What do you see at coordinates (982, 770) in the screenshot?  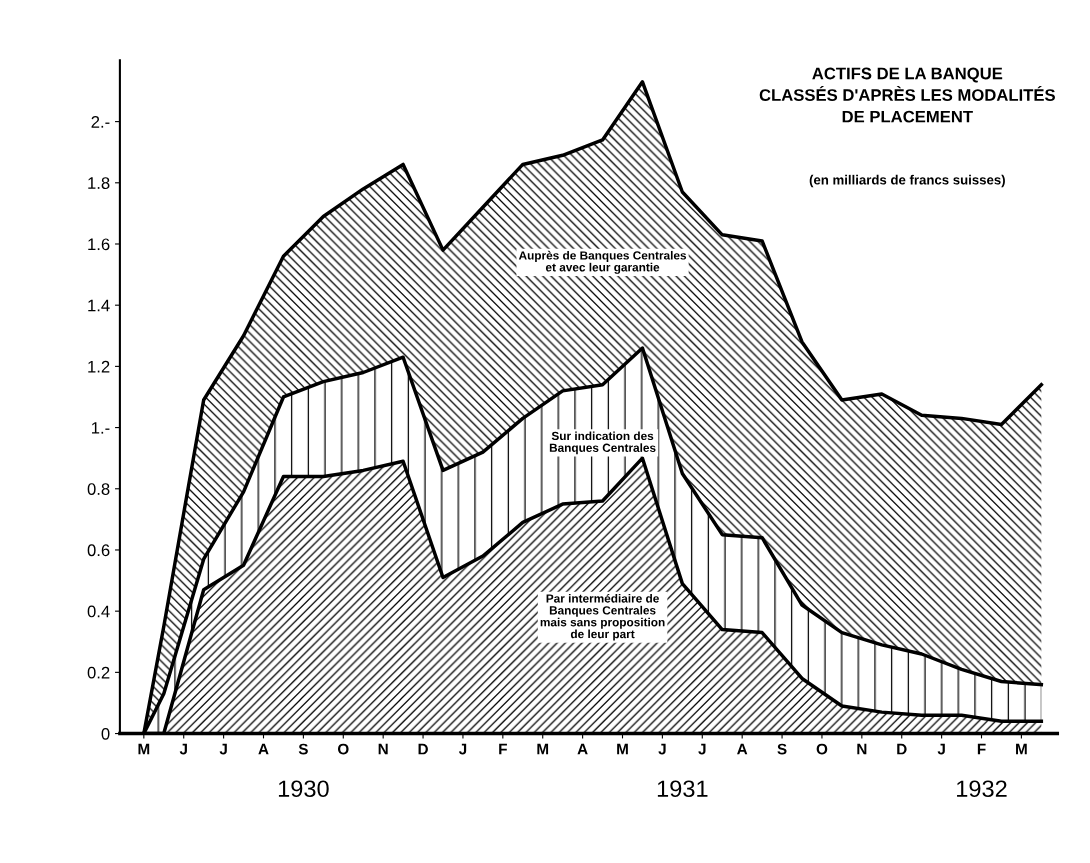 I see `category-label: F 1932` at bounding box center [982, 770].